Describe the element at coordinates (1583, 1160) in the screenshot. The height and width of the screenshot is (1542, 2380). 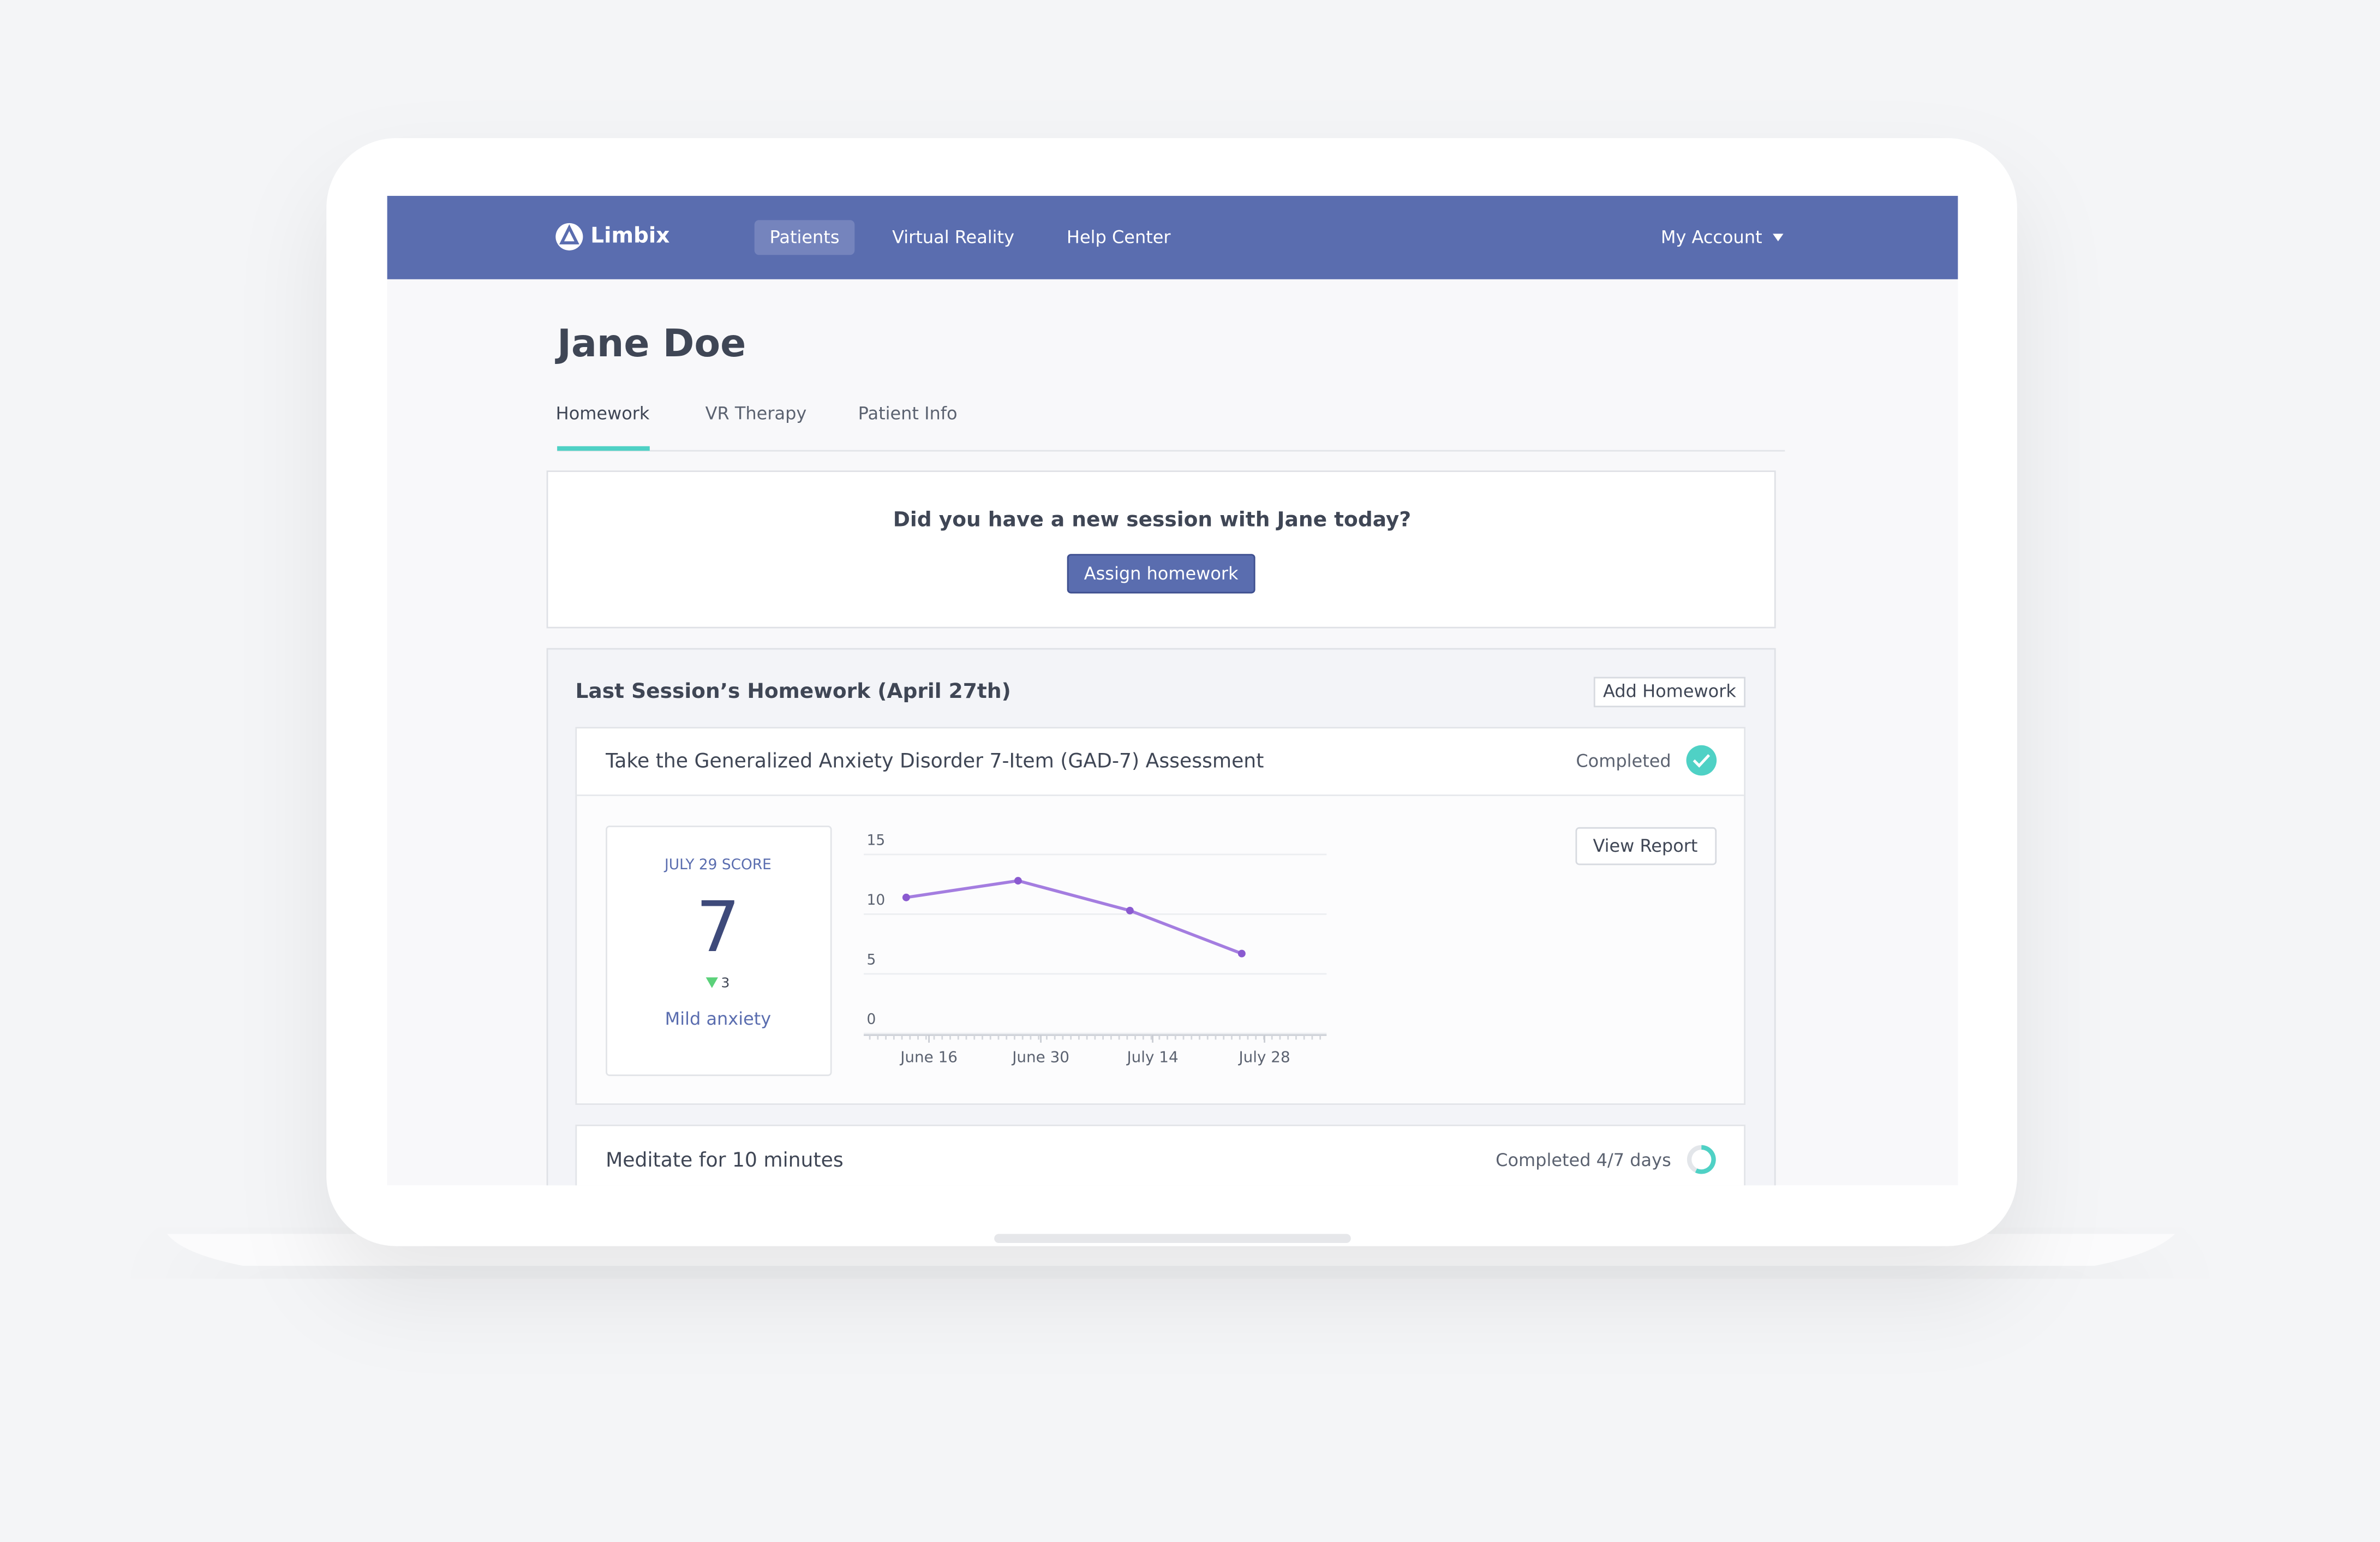
I see `item-status: Completed 4/7 days` at that location.